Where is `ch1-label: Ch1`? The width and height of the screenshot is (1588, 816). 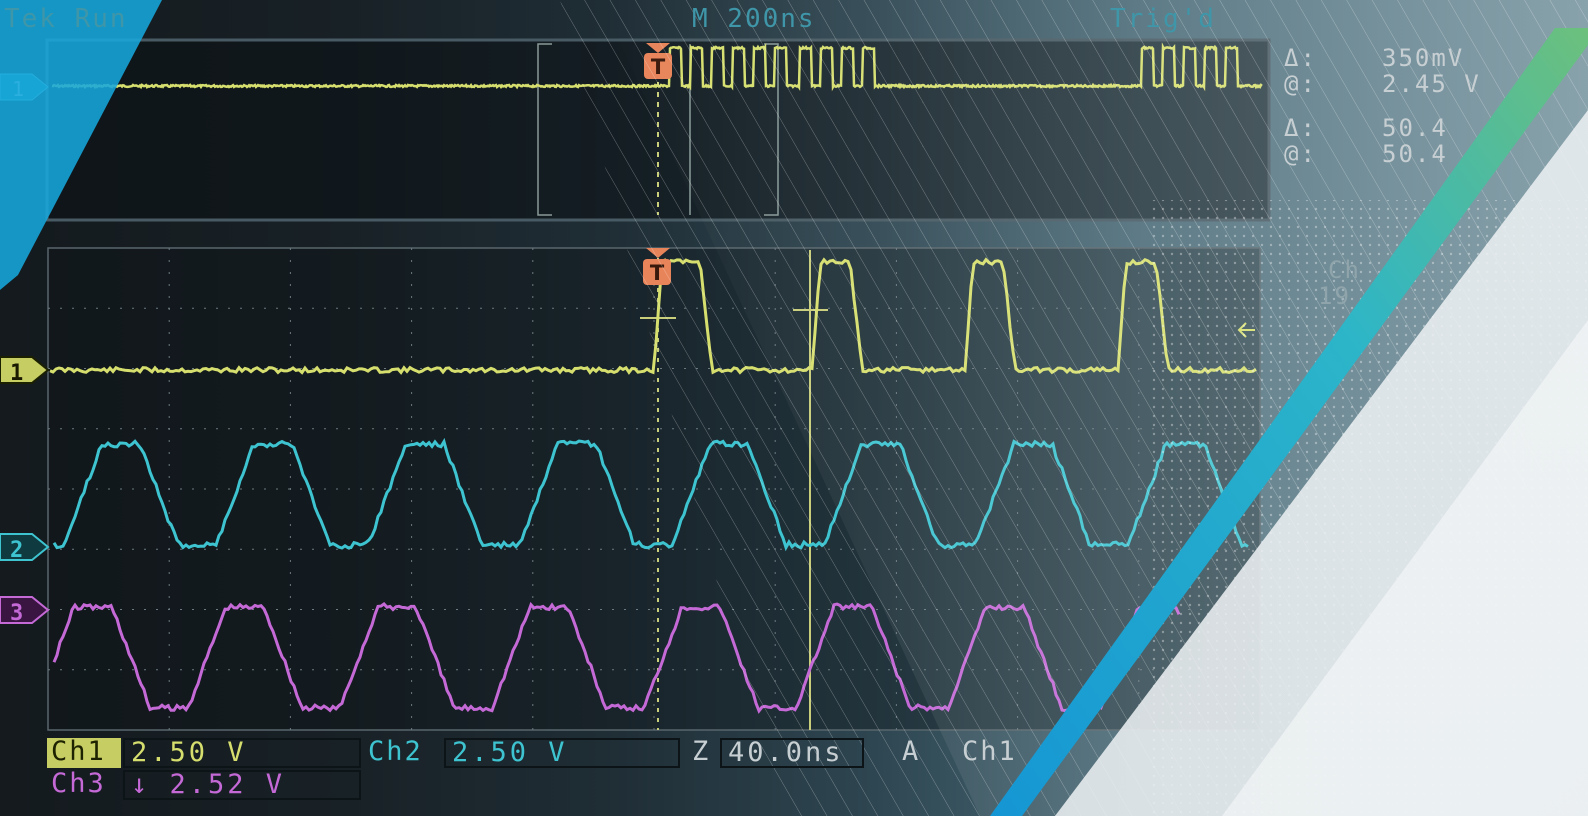 ch1-label: Ch1 is located at coordinates (84, 753).